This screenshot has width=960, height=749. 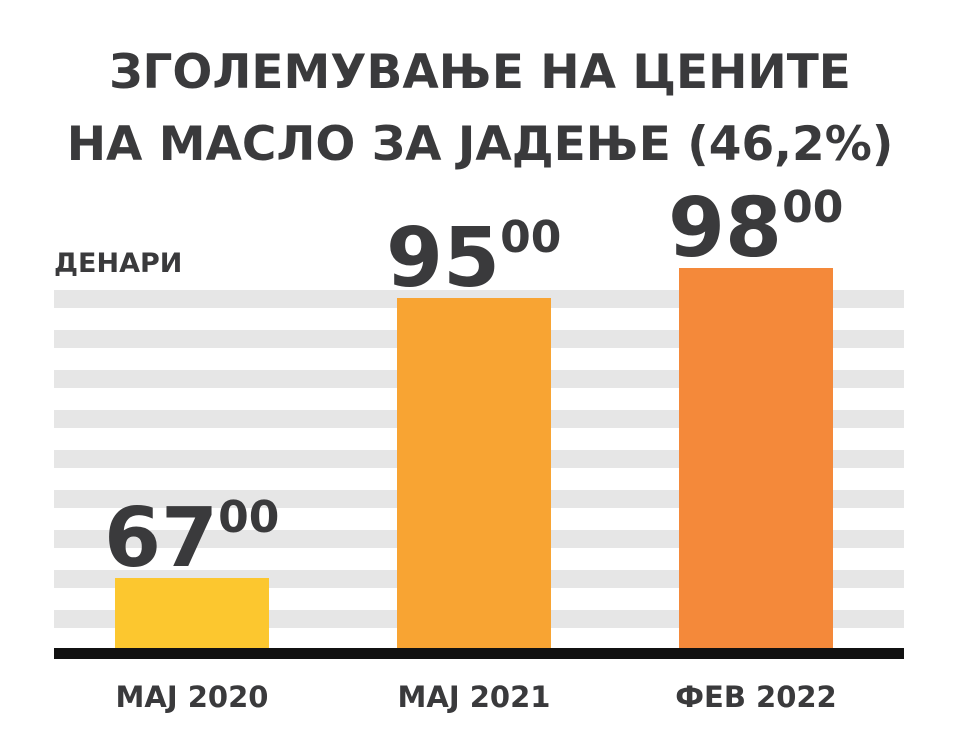 I want to click on chart-title-line-1: ЗГОЛЕМУВАЊЕ НА ЦЕНИТЕ, so click(x=480, y=72).